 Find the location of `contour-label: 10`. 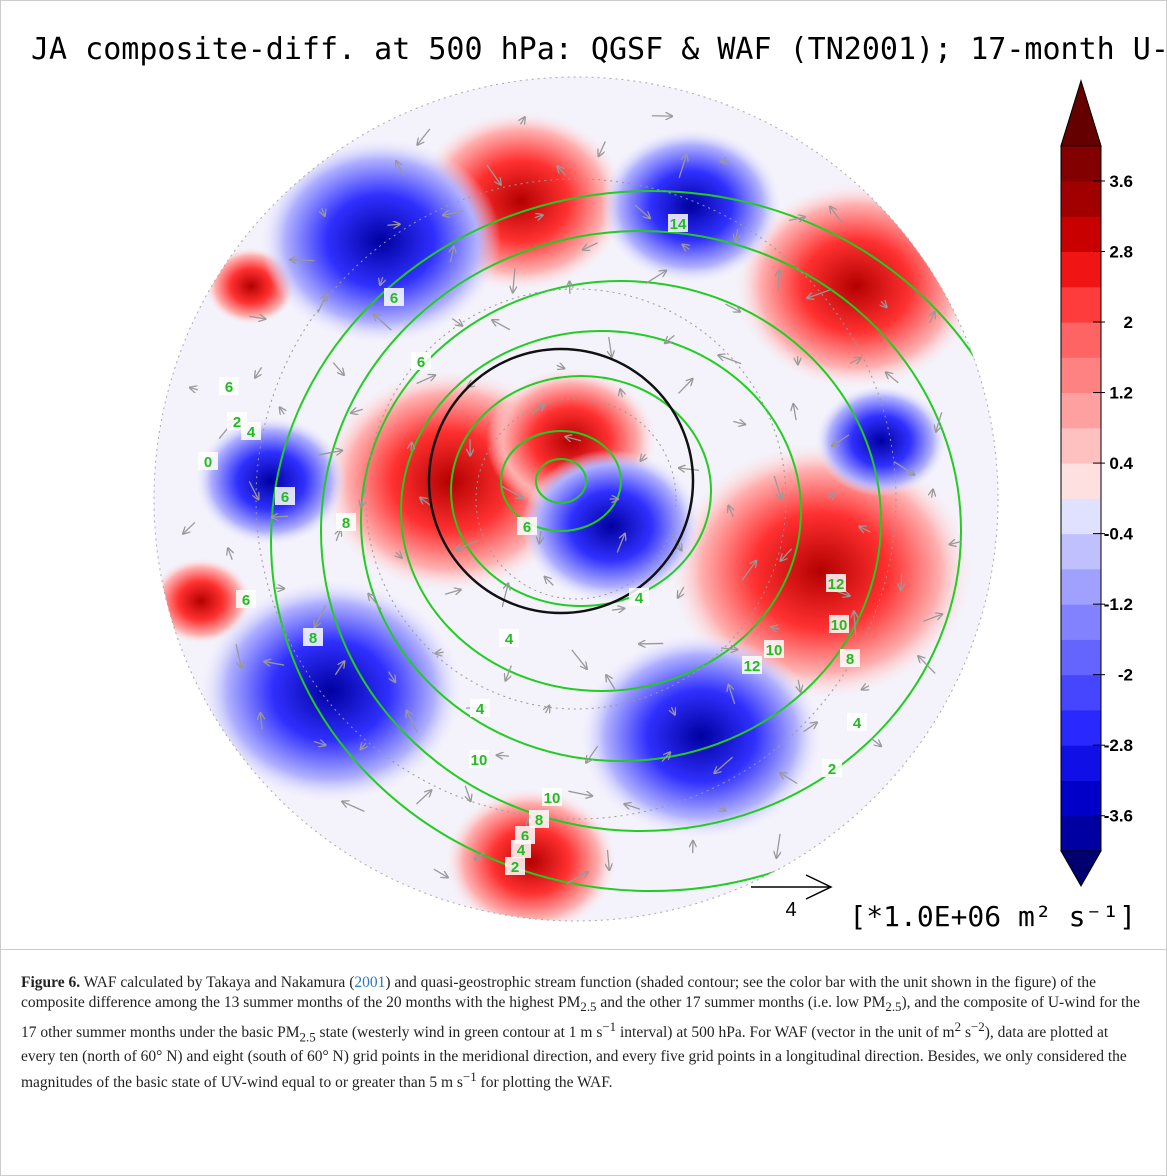

contour-label: 10 is located at coordinates (479, 760).